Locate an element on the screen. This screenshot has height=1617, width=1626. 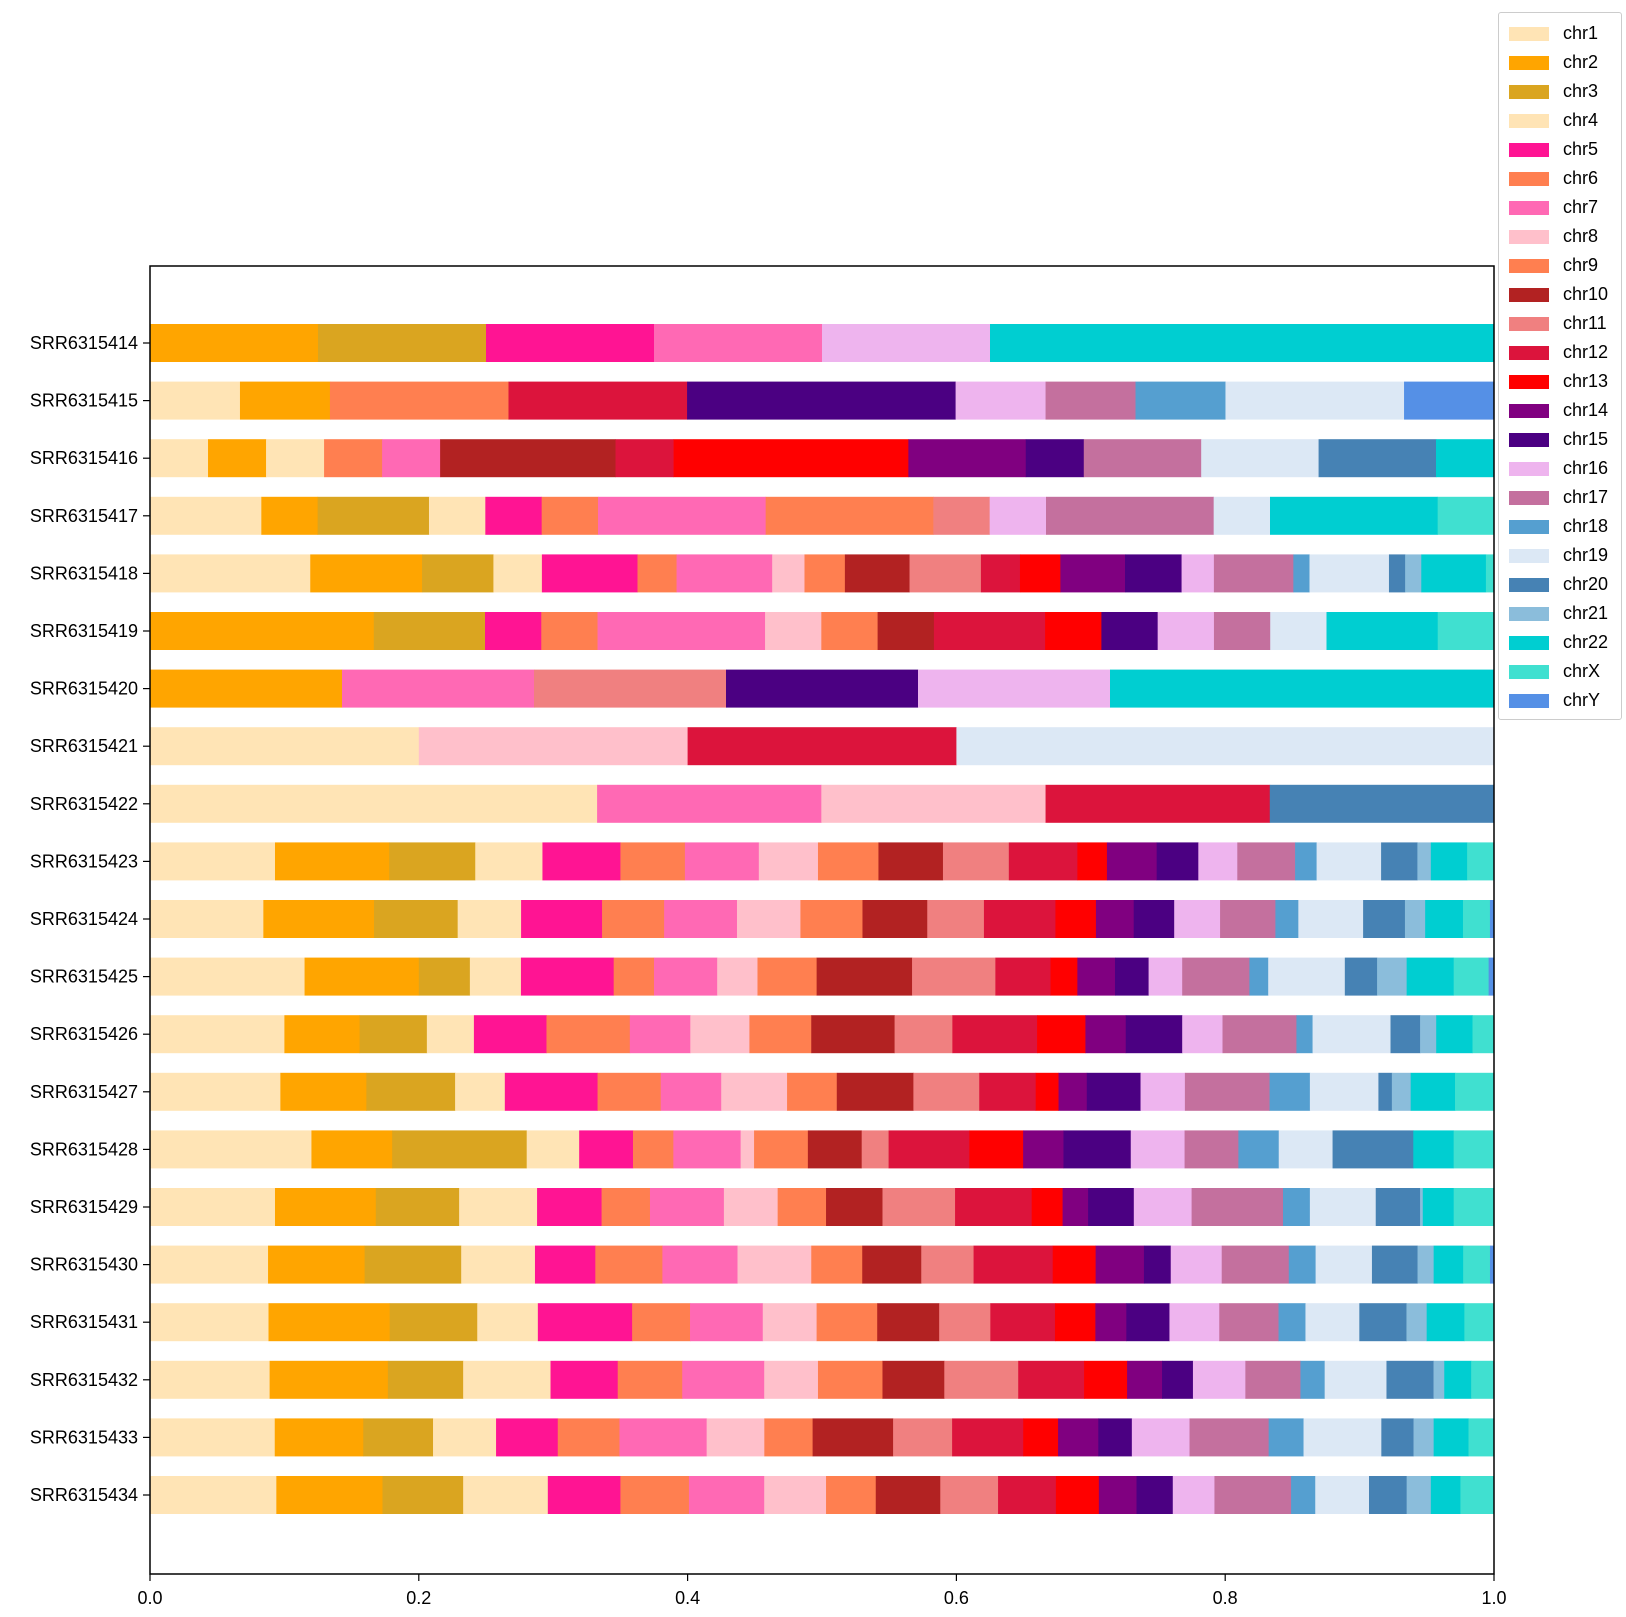
bar-segment-SRR6315416-chr2 is located at coordinates (237, 458).